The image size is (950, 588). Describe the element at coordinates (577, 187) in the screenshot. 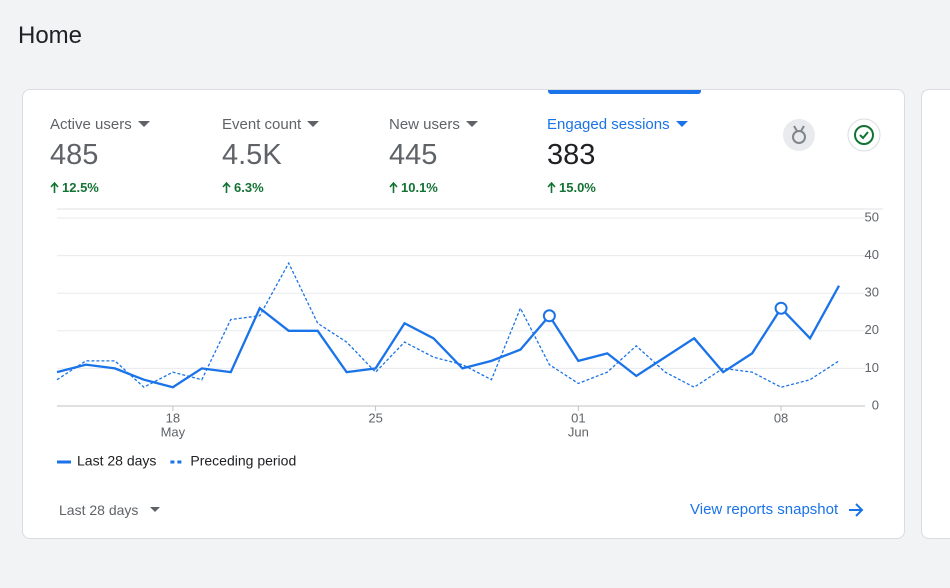

I see `metric-change: 15.0%` at that location.